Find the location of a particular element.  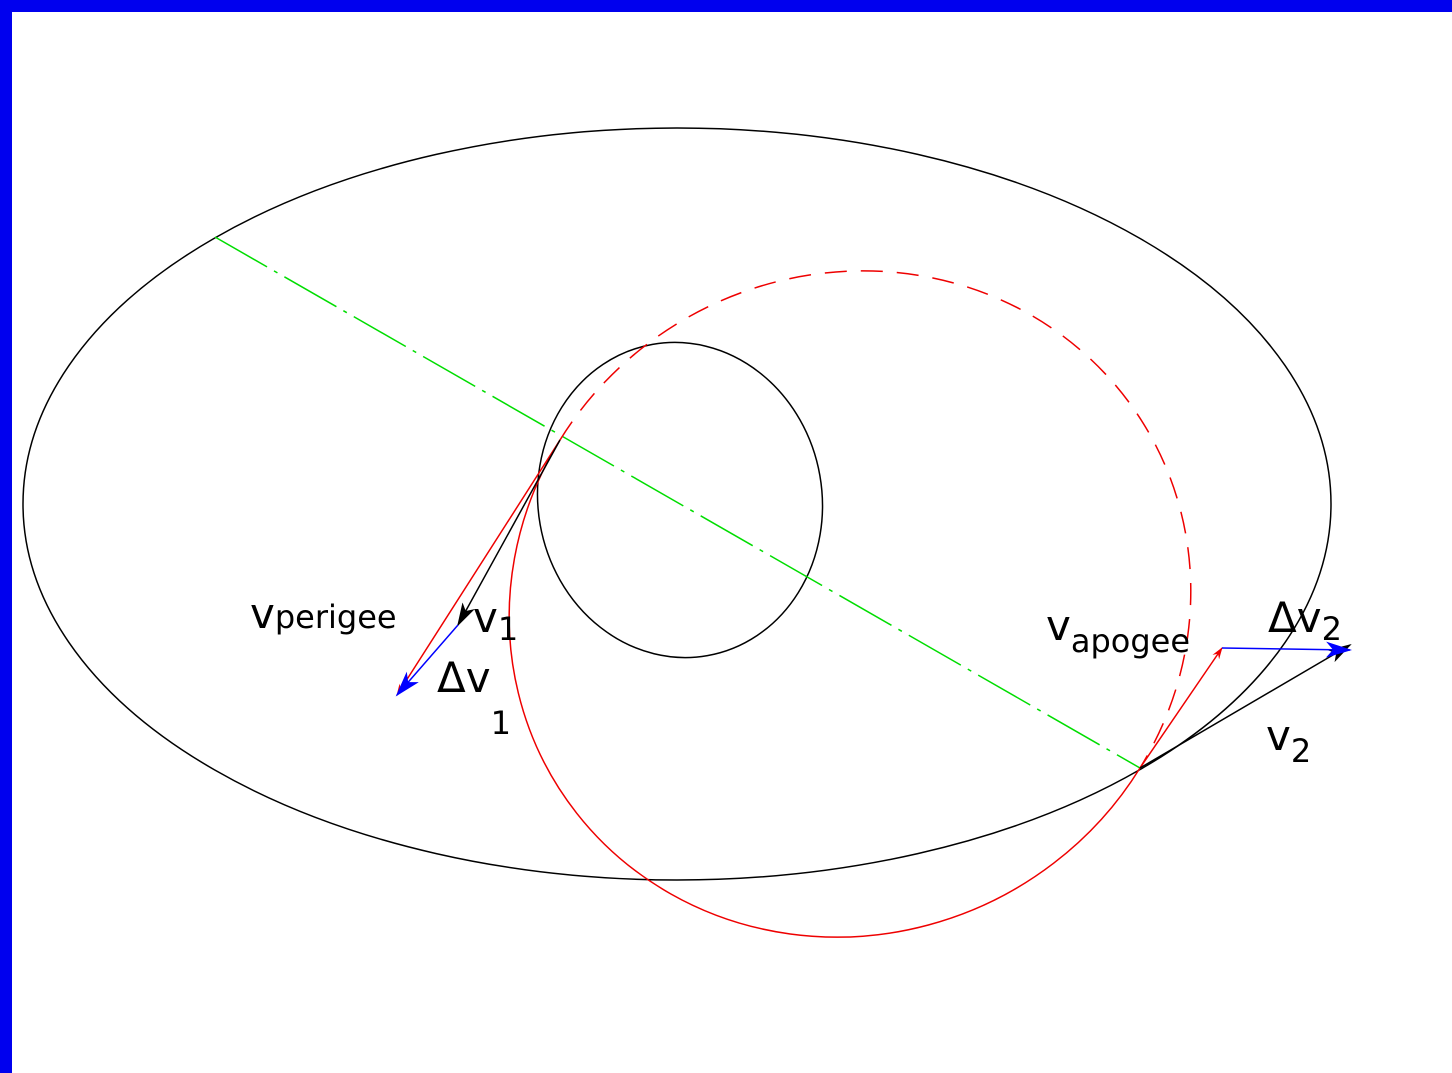

label-dv2: Δv2 is located at coordinates (1305, 620).